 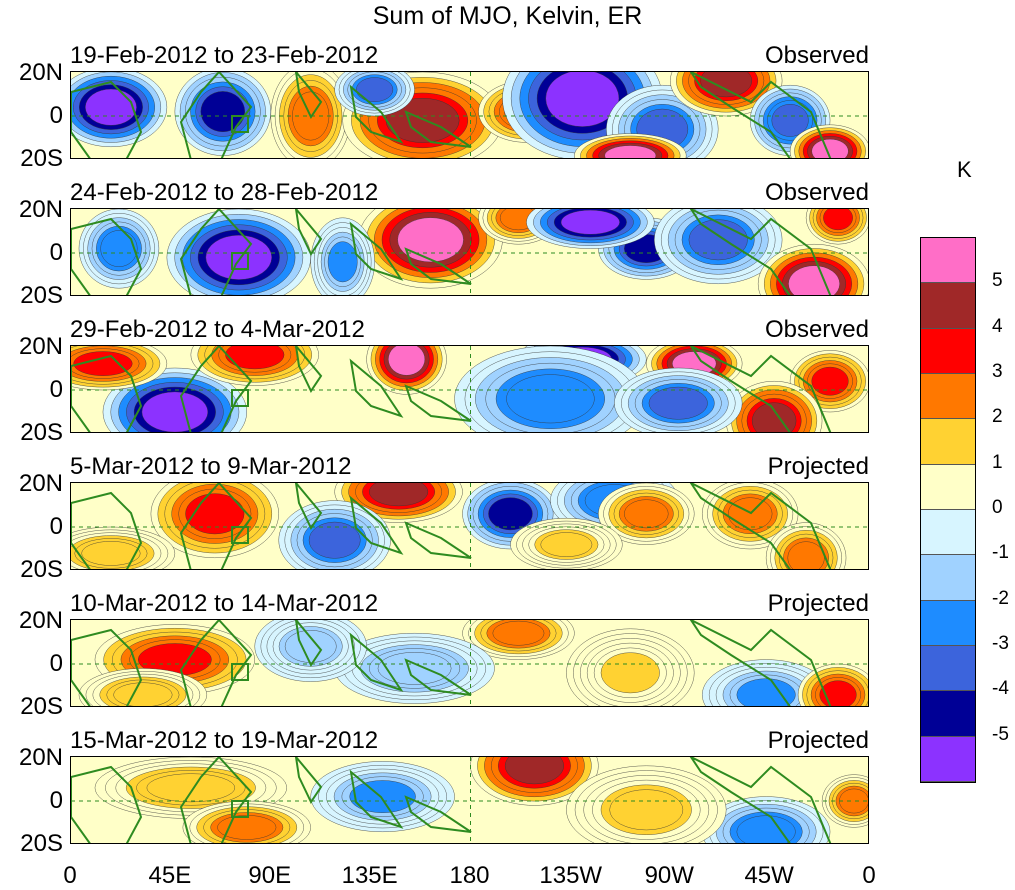 I want to click on map-panel: 19-Feb-2012 to 23-Feb-2012 Observed, so click(x=469, y=100).